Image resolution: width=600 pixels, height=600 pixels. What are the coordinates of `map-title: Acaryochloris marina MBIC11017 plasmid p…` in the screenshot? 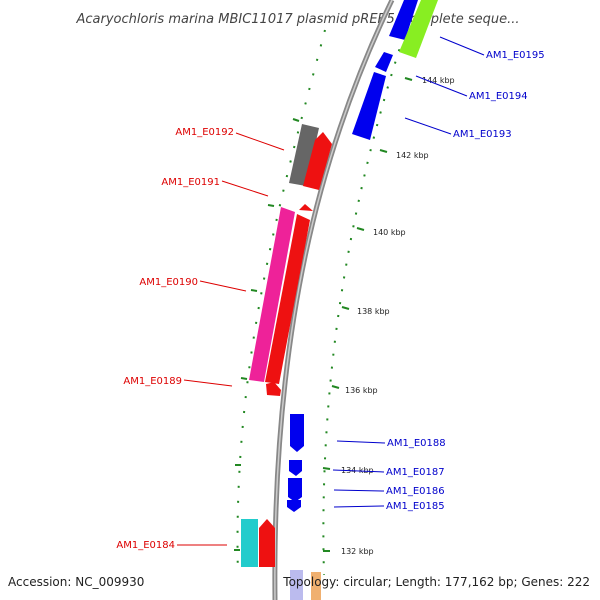 It's located at (298, 19).